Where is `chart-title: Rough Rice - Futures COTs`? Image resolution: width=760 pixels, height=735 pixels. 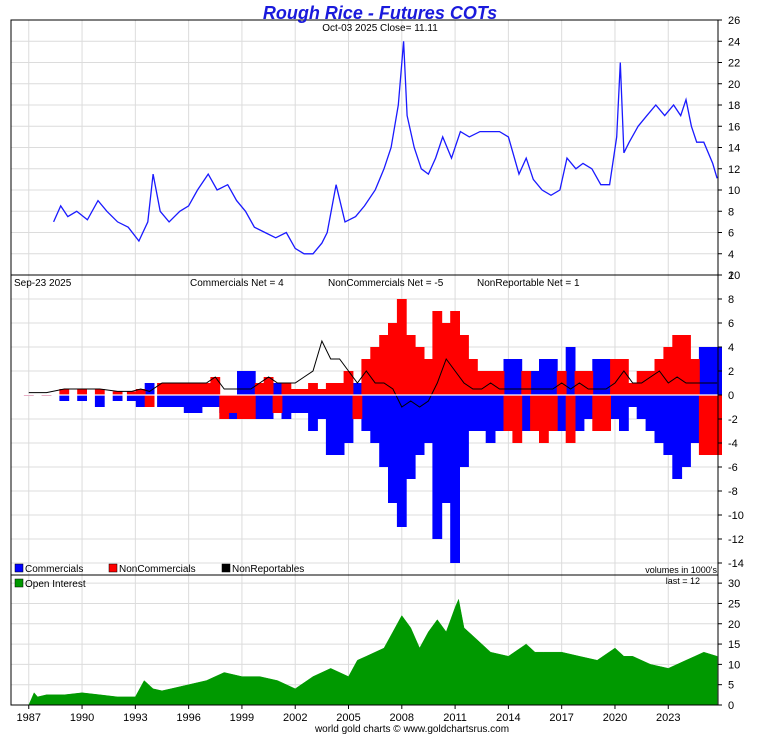
chart-title: Rough Rice - Futures COTs is located at coordinates (380, 13).